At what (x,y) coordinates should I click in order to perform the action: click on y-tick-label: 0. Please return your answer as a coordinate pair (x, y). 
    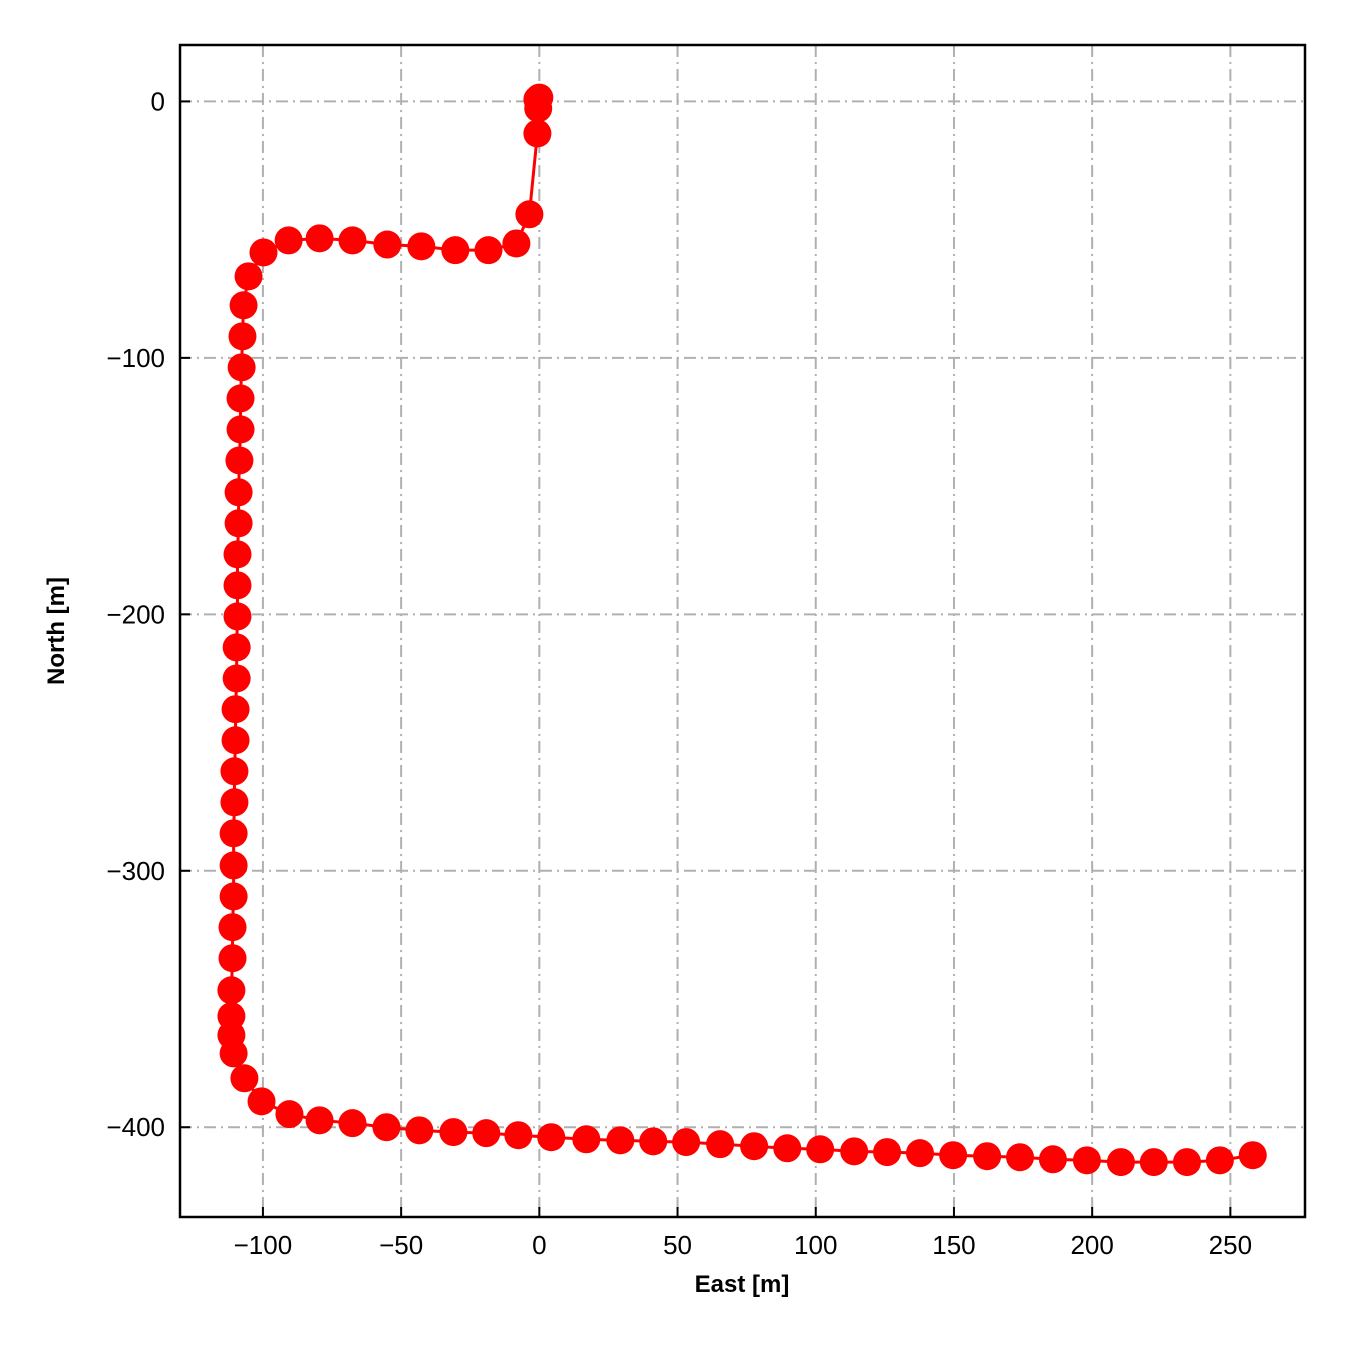
    Looking at the image, I should click on (158, 101).